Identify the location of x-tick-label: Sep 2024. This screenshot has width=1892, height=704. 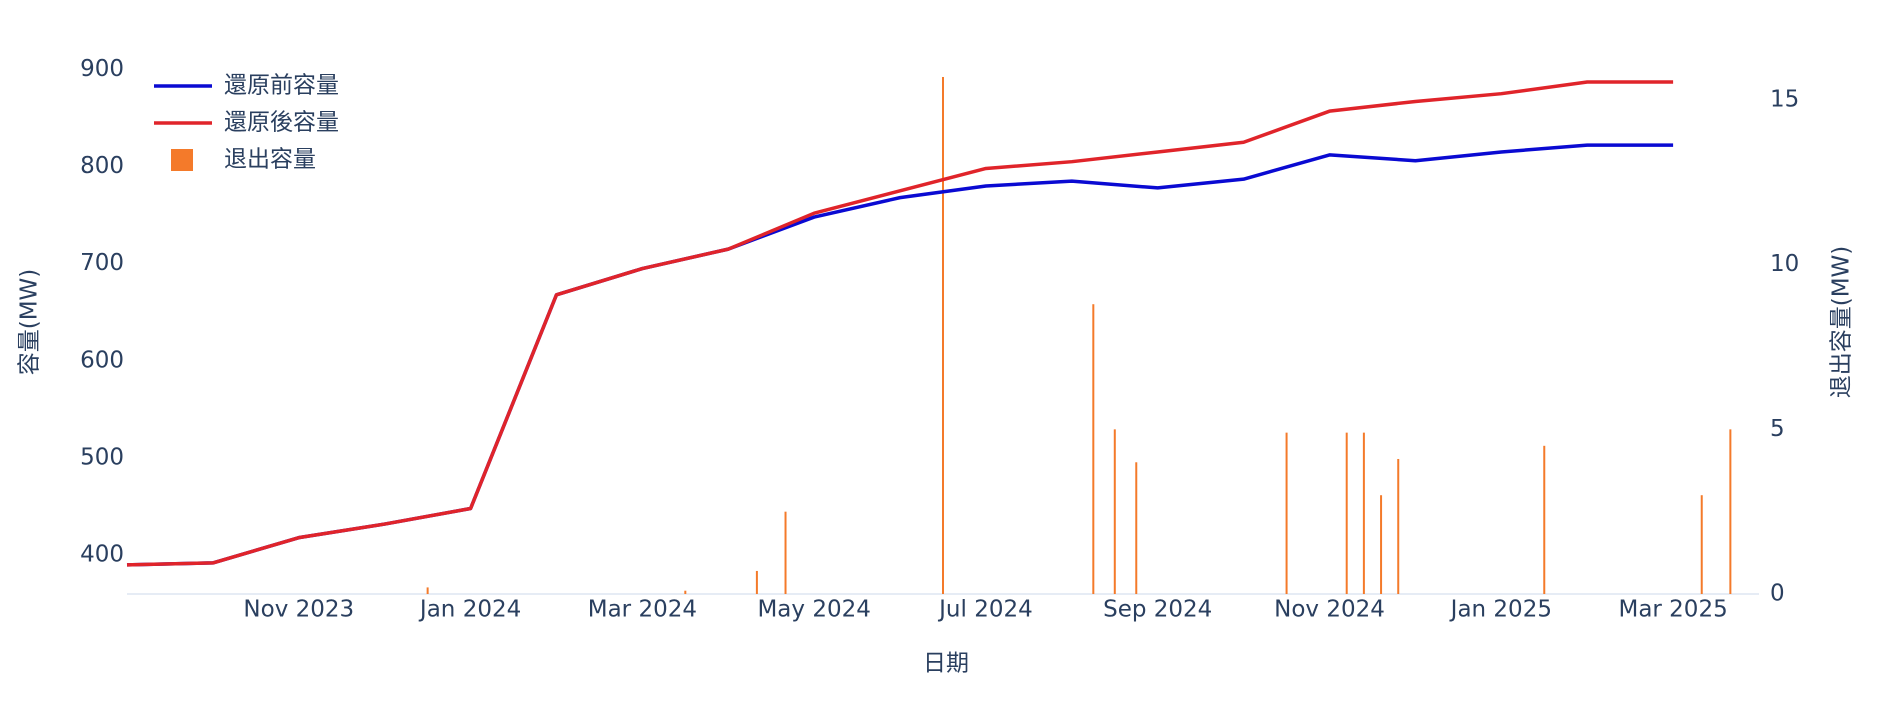
(1157, 610).